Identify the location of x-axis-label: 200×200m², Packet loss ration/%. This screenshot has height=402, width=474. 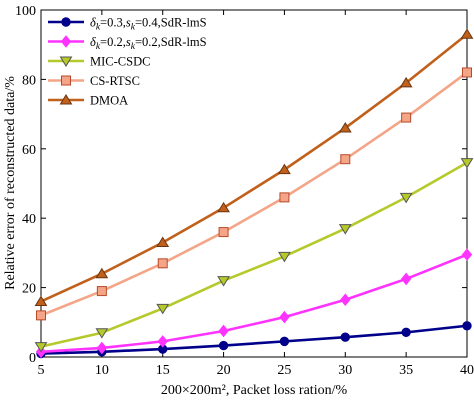
(254, 390).